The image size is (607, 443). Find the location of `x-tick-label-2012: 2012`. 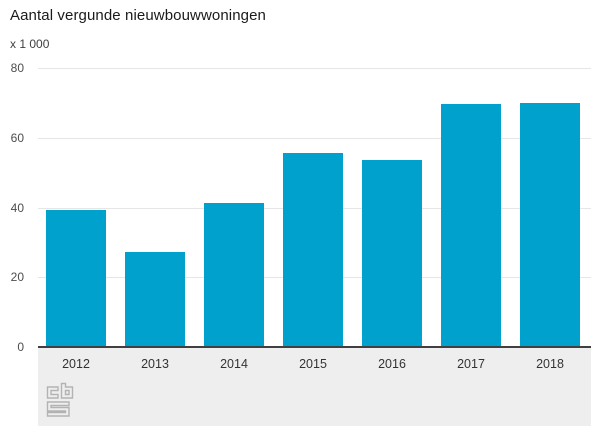

x-tick-label-2012: 2012 is located at coordinates (76, 364).